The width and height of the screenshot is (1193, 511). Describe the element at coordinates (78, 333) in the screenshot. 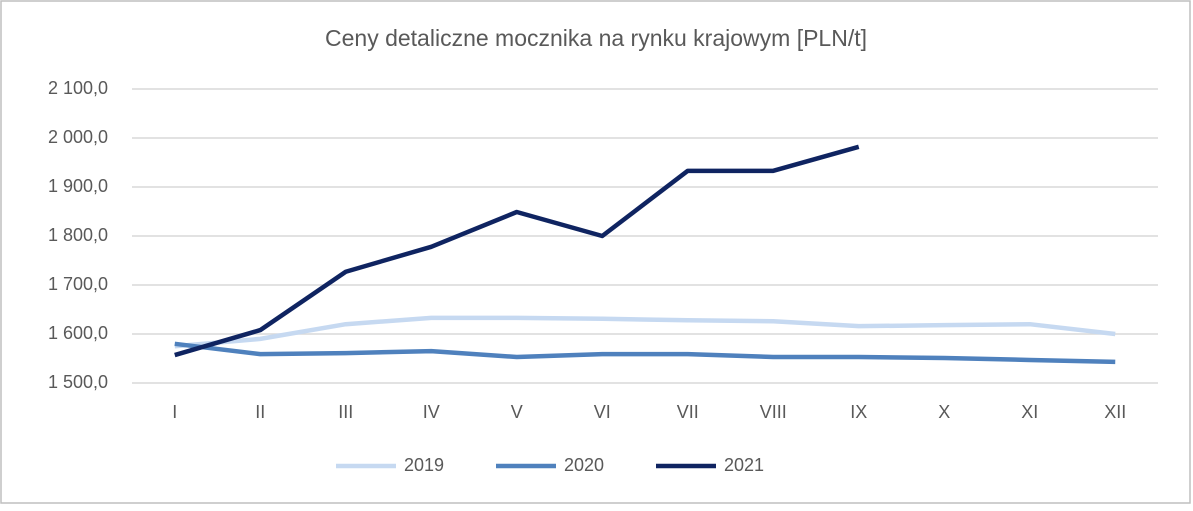

I see `y-tick-label: 1 600,0` at that location.